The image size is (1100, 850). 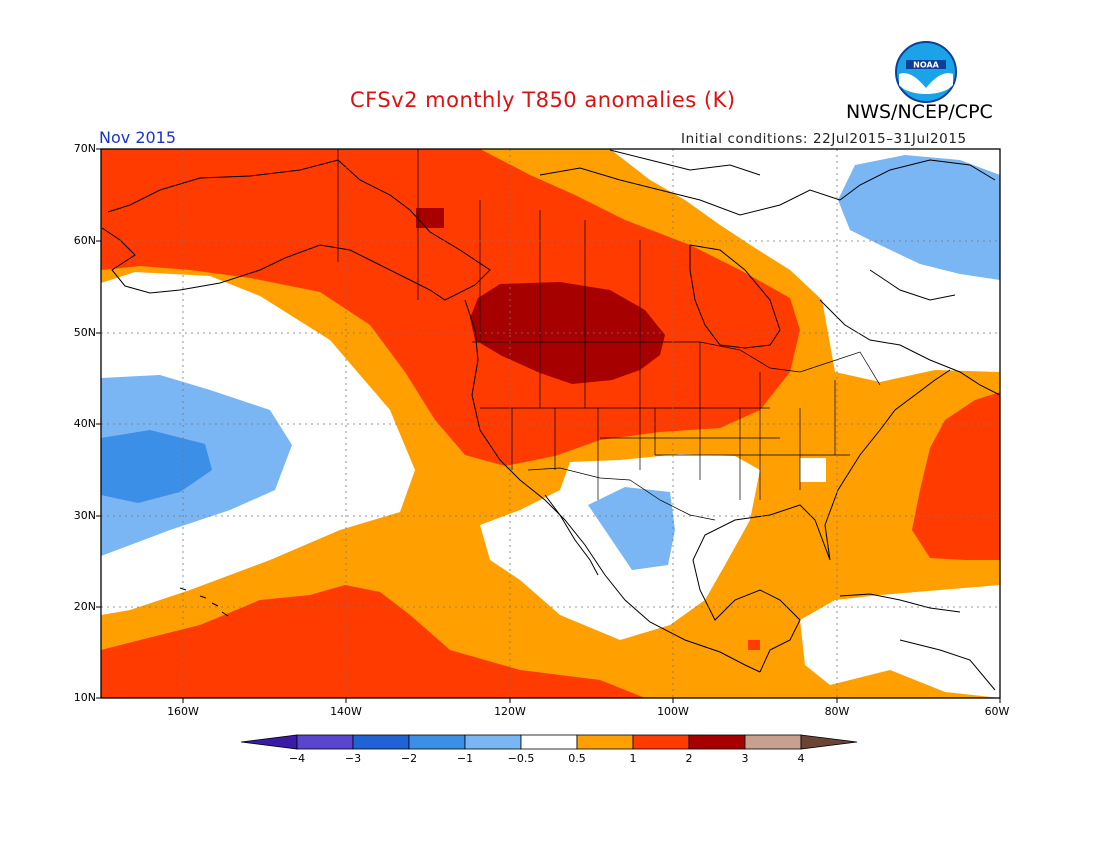 What do you see at coordinates (353, 758) in the screenshot?
I see `colorbar-label: −3` at bounding box center [353, 758].